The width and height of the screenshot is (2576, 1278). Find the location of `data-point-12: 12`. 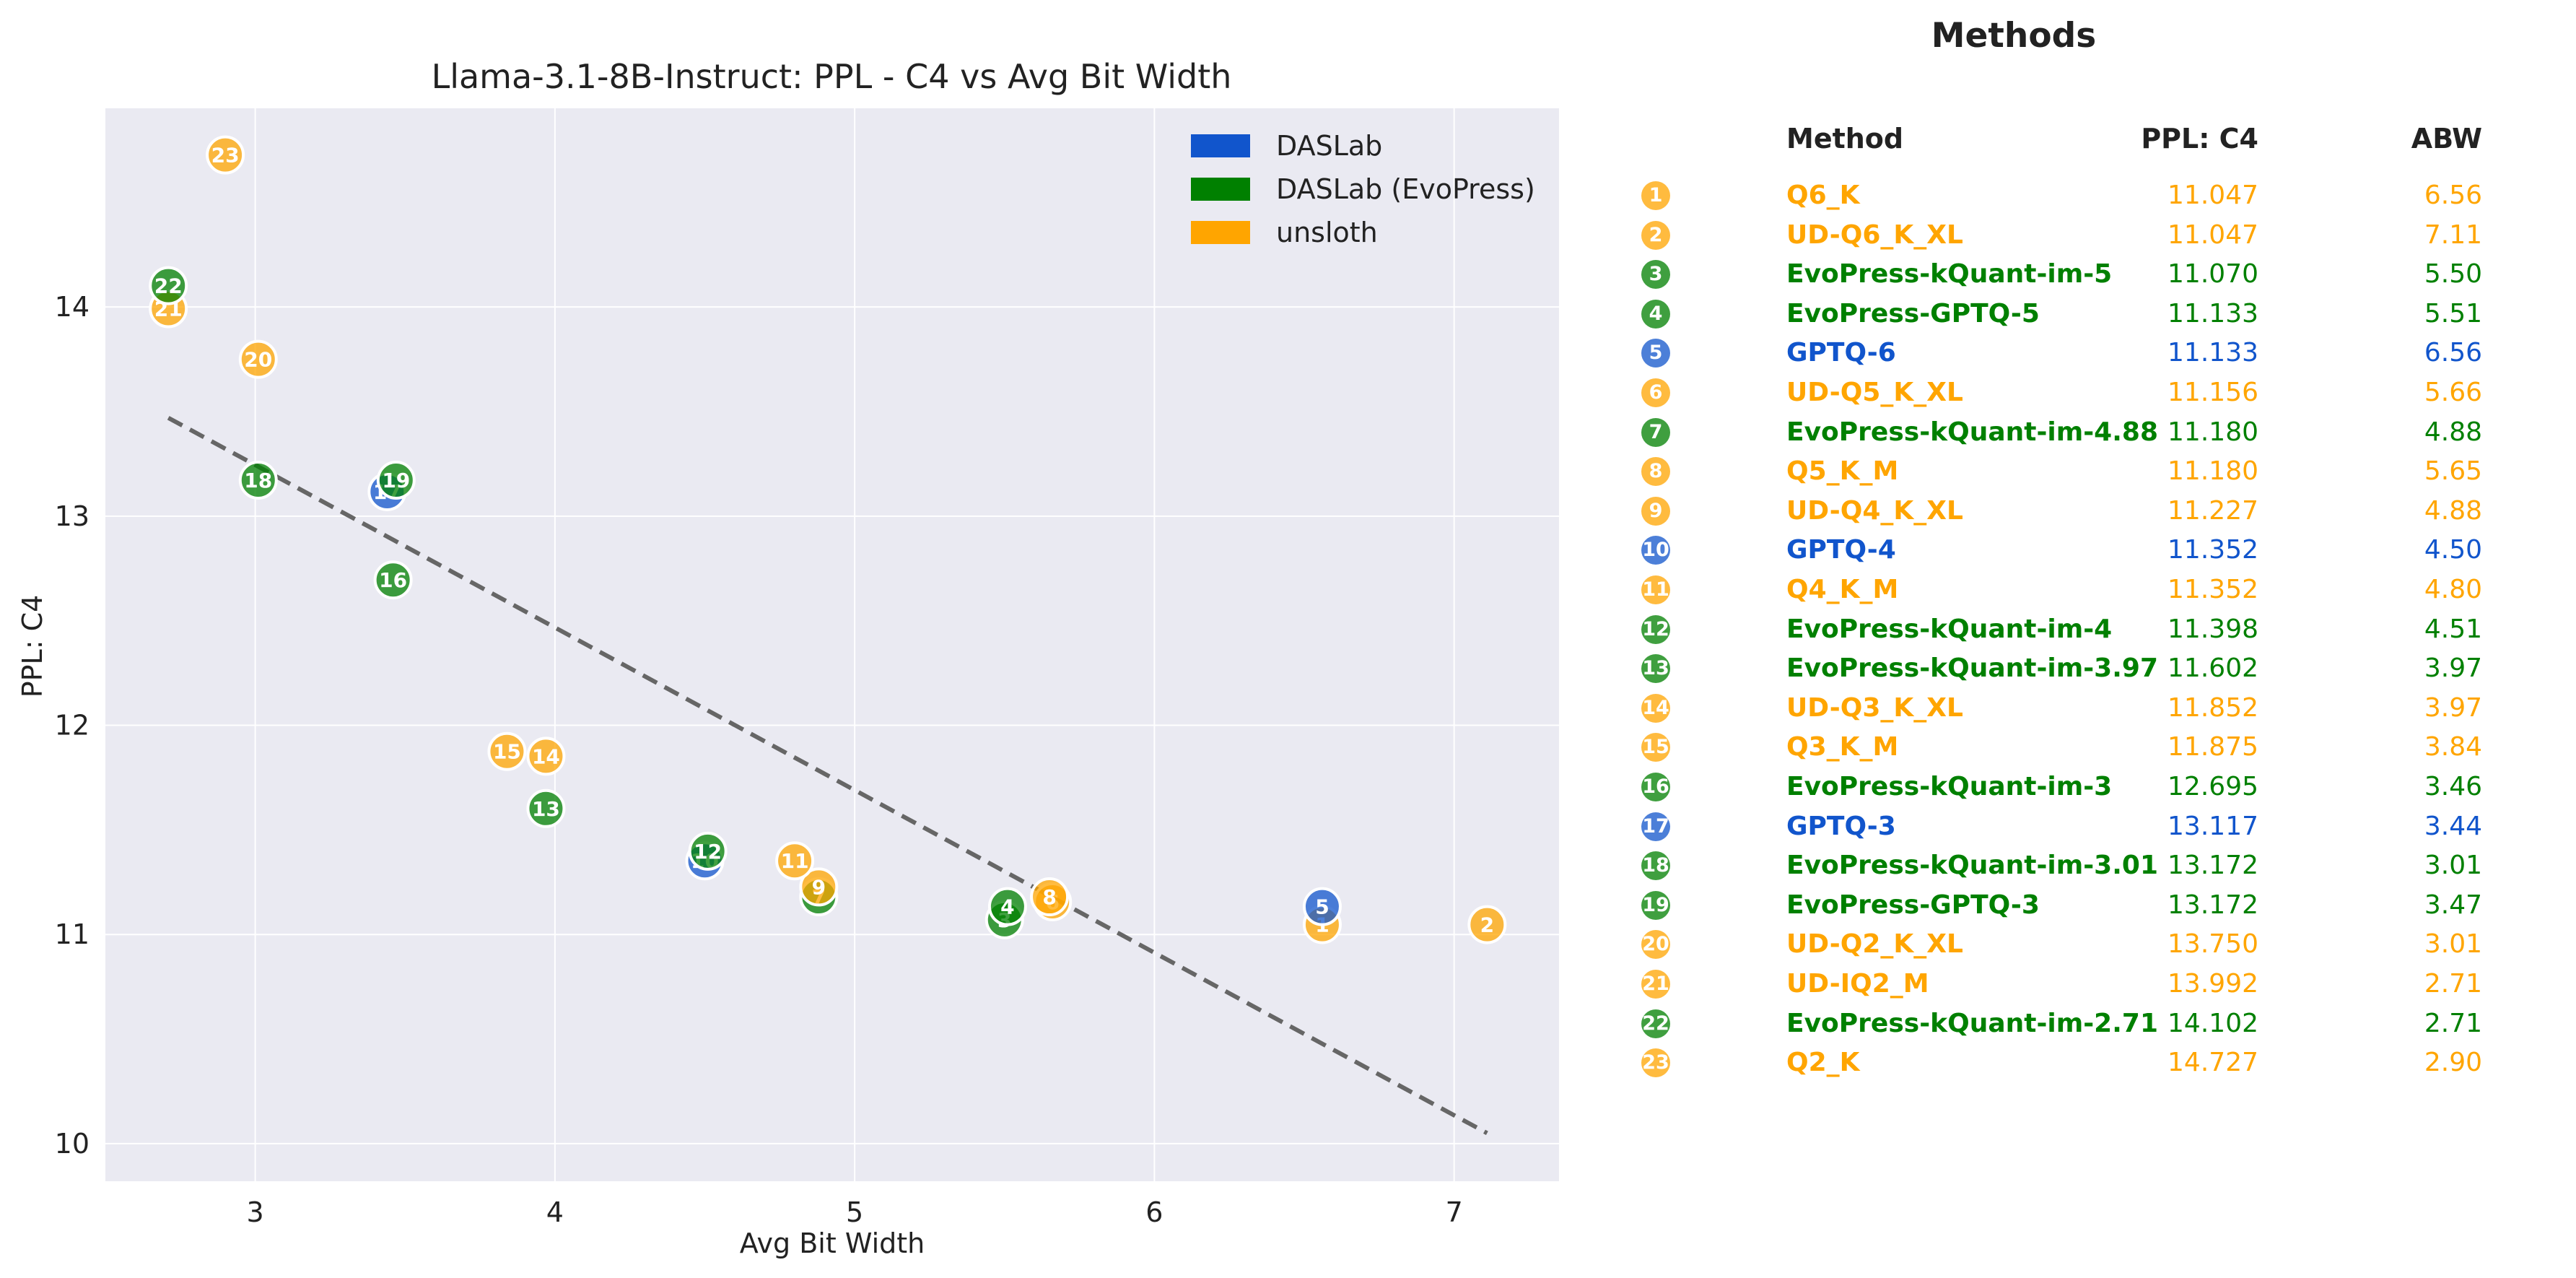

data-point-12: 12 is located at coordinates (708, 851).